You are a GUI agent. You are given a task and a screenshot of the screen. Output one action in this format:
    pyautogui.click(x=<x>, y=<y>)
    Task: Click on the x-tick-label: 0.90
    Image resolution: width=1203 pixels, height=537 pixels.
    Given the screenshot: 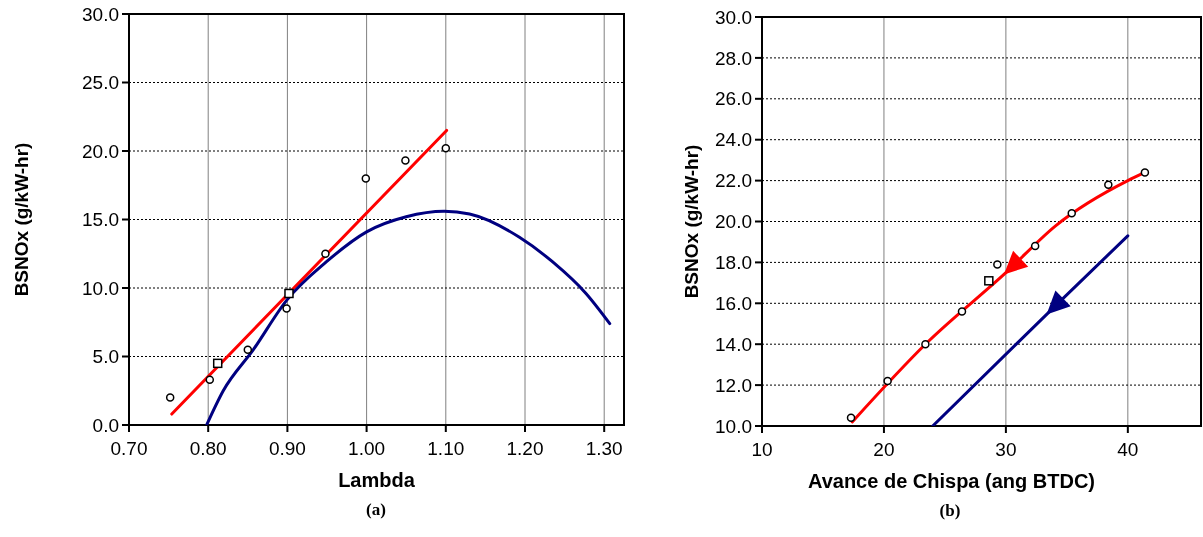 What is the action you would take?
    pyautogui.click(x=287, y=448)
    